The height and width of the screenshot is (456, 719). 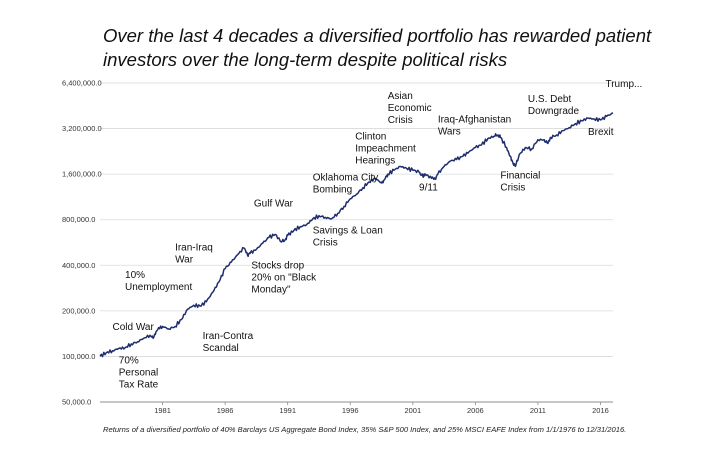 I want to click on annotation-line: Clinton, so click(x=370, y=137).